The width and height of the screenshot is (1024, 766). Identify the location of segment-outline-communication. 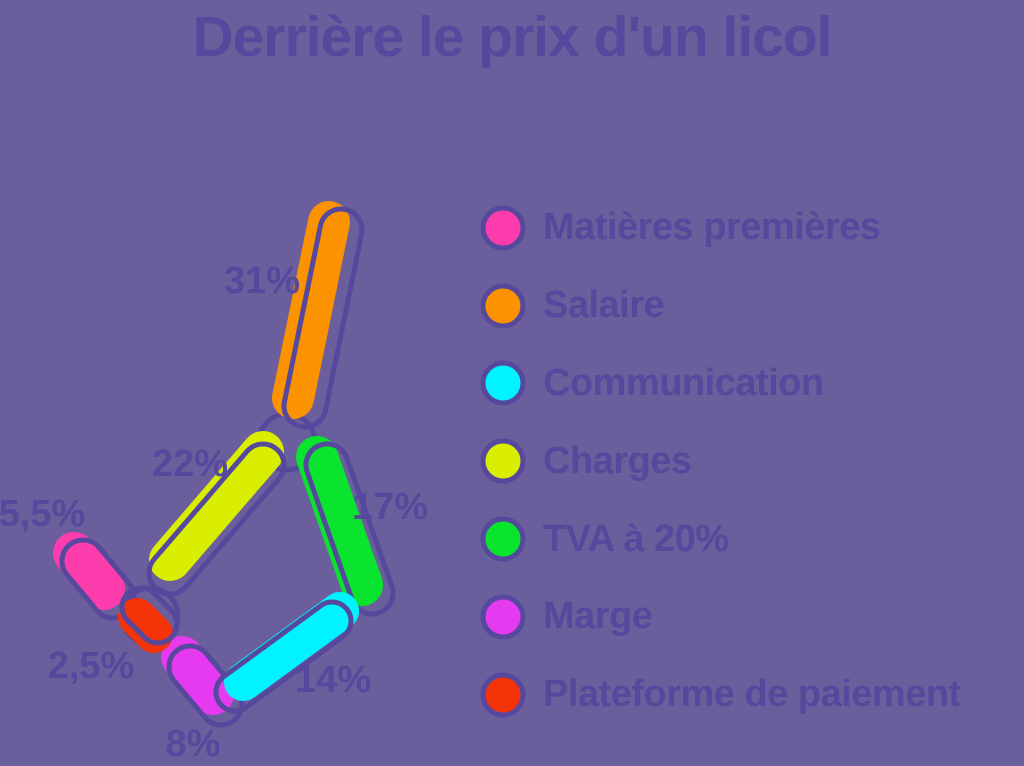
(283, 656).